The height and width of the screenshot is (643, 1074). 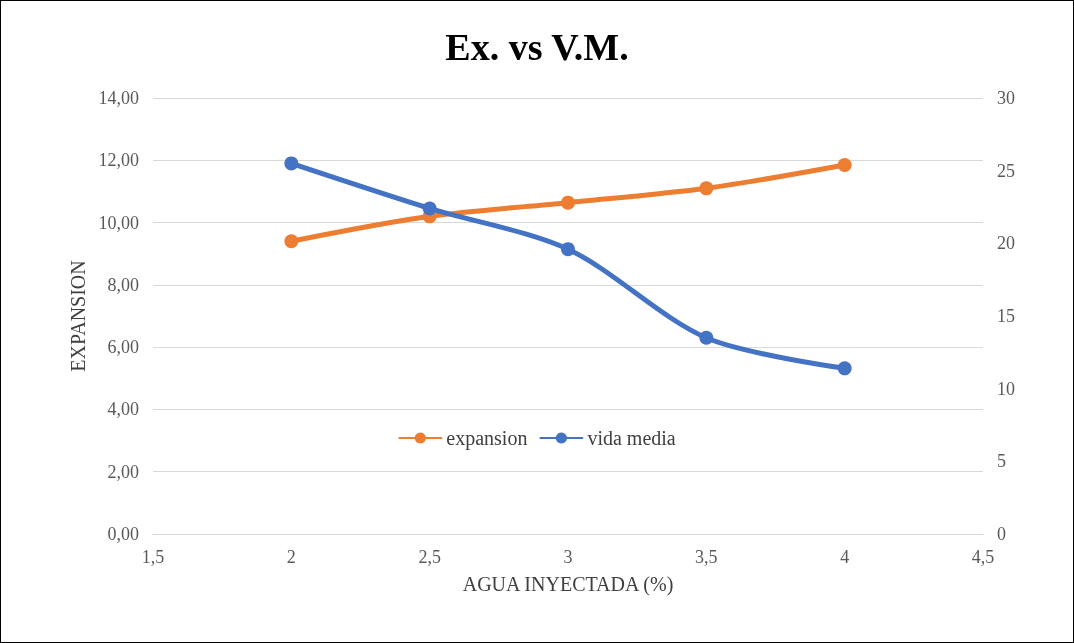 What do you see at coordinates (537, 47) in the screenshot?
I see `chart-title: Ex. vs V.M.` at bounding box center [537, 47].